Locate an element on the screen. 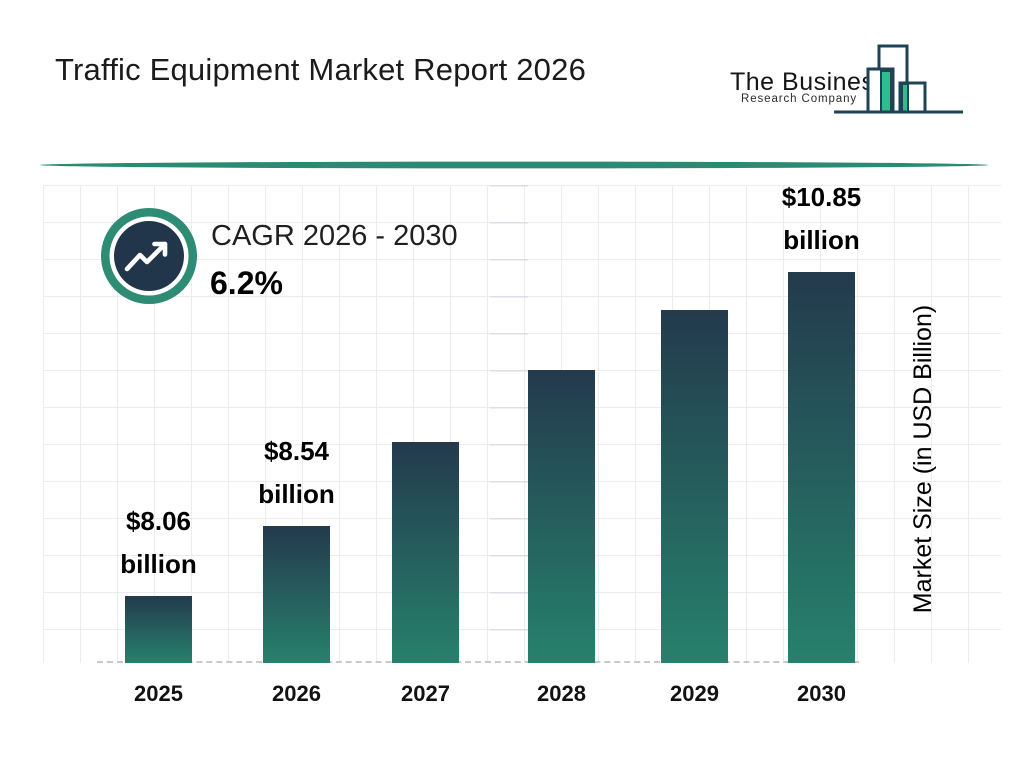  cagr-period-label: CAGR 2026 - 2030 is located at coordinates (334, 236).